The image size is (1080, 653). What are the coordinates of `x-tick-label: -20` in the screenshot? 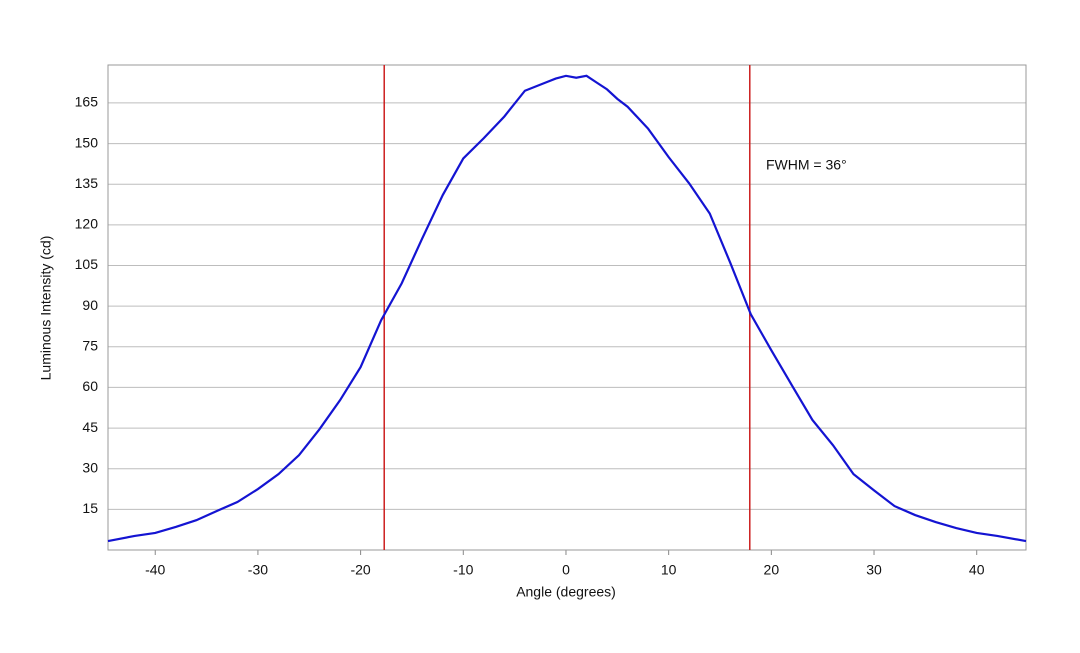 It's located at (360, 570).